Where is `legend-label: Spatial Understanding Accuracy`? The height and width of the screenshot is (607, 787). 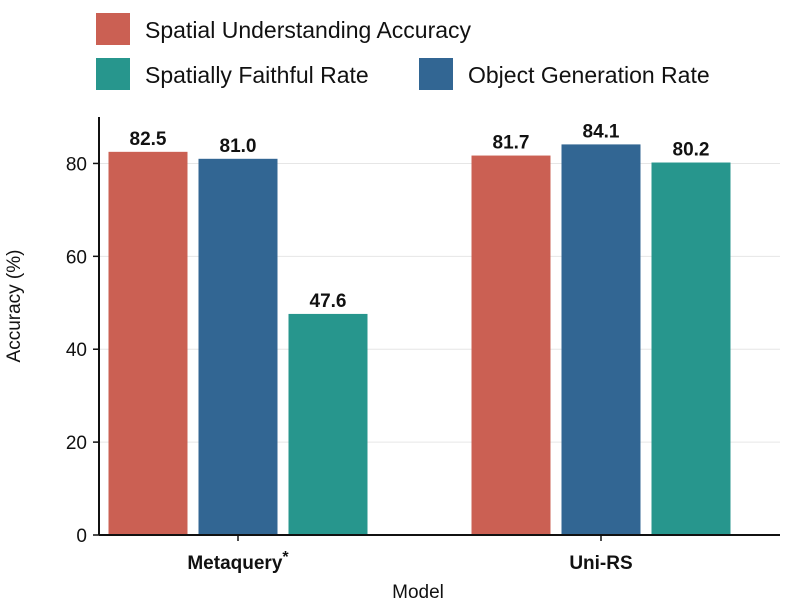
legend-label: Spatial Understanding Accuracy is located at coordinates (308, 30).